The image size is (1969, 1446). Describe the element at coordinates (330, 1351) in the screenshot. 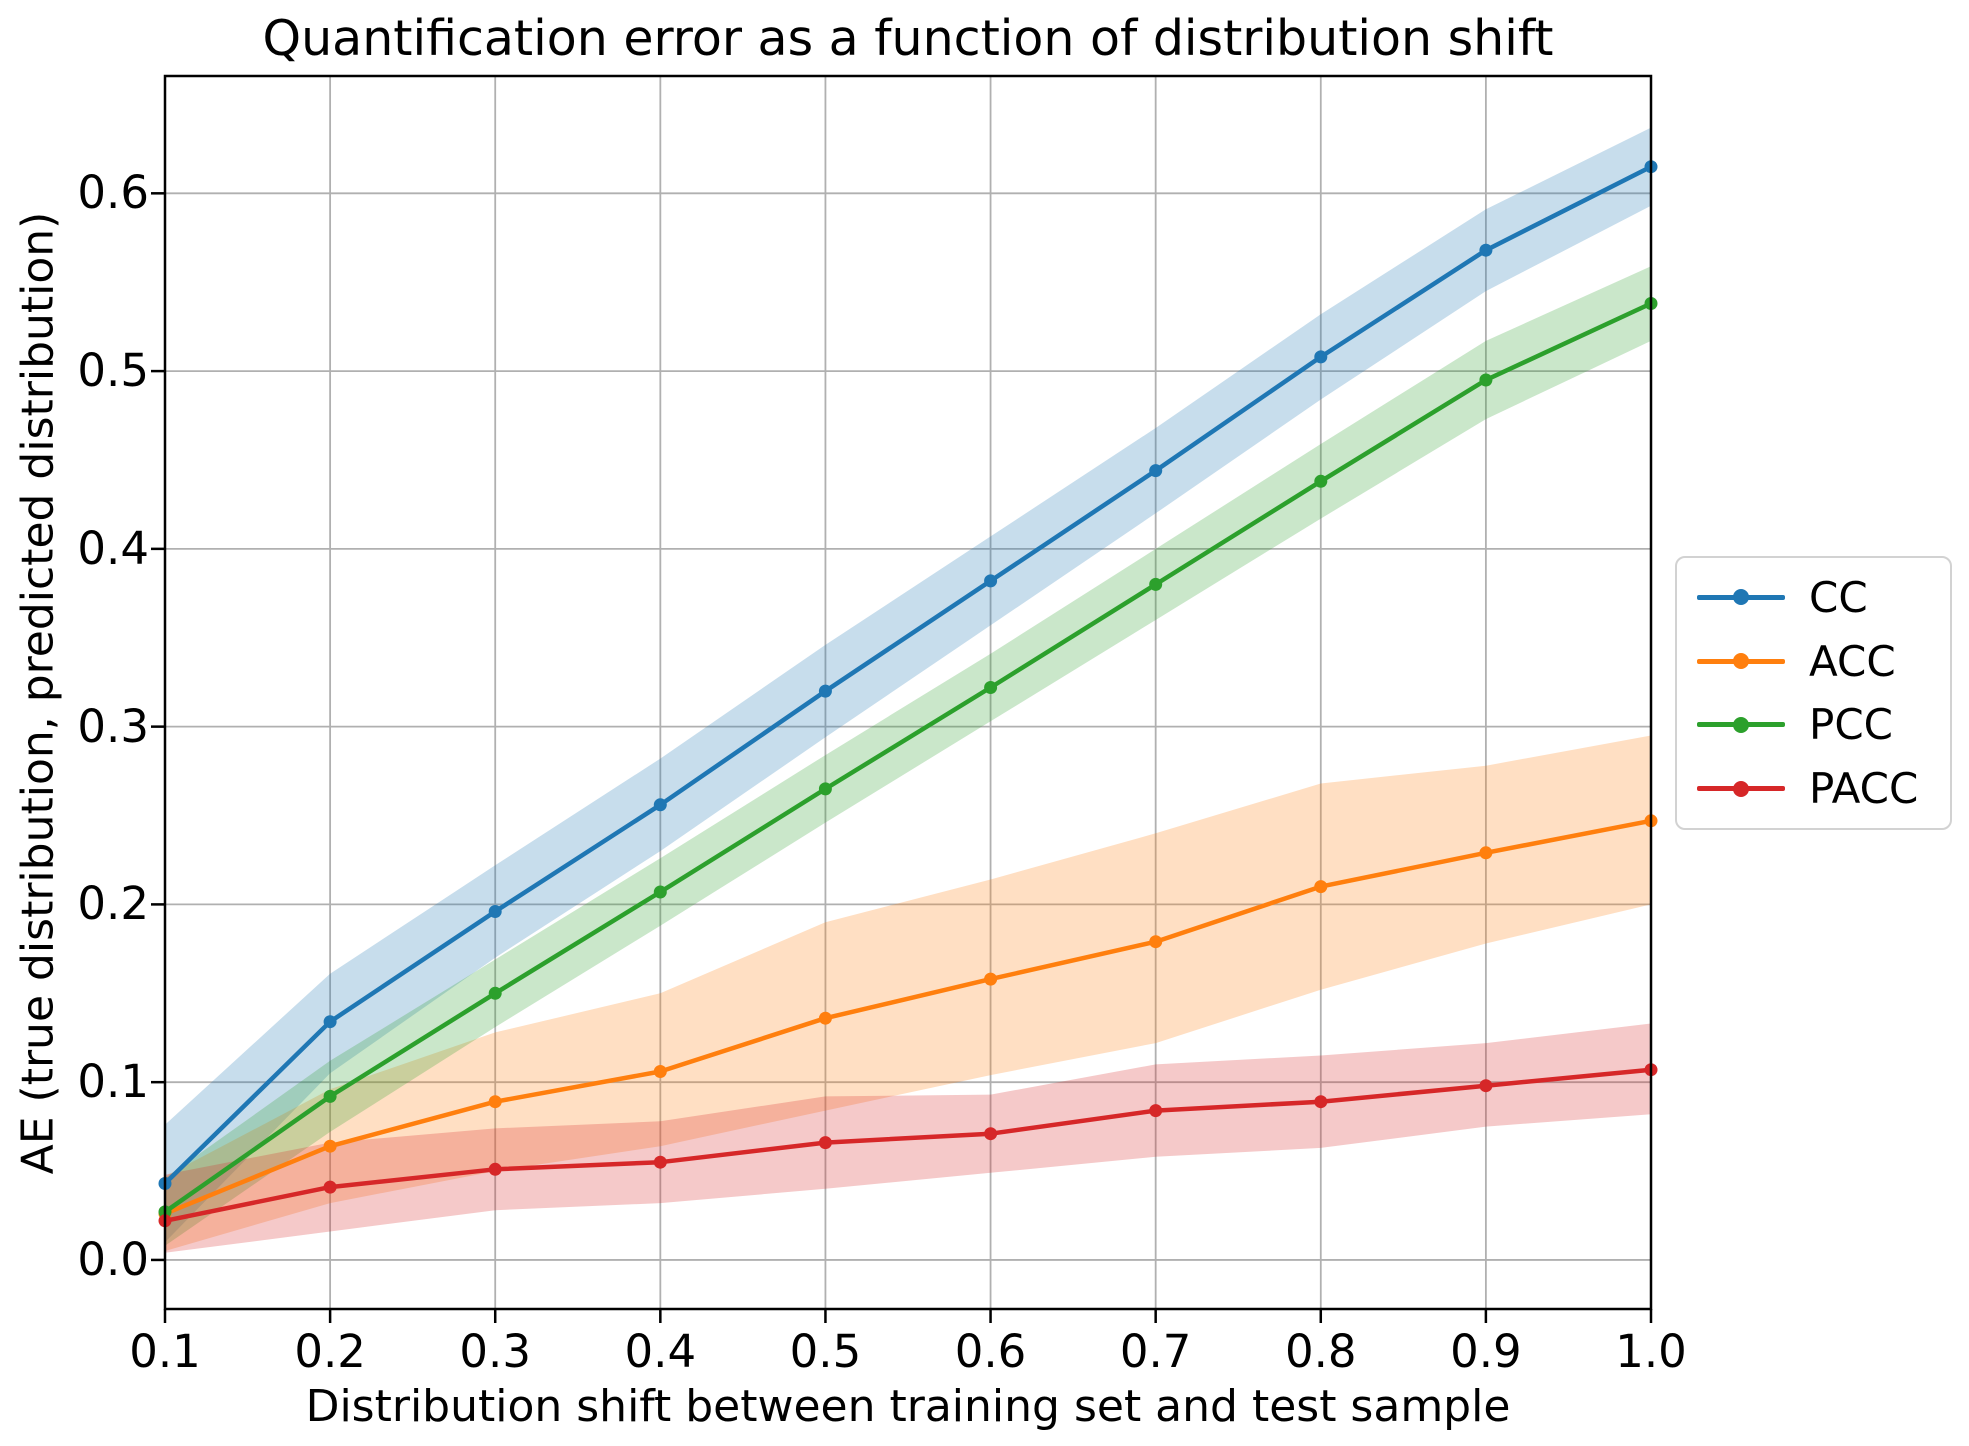

I see `x-tick-label: 0.2` at that location.